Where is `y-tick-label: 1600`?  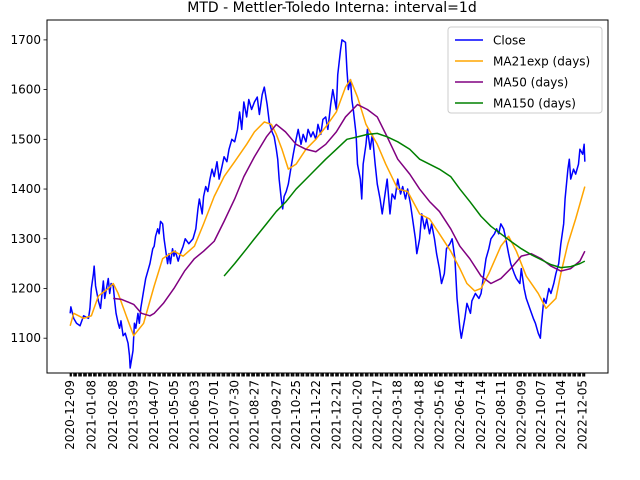 y-tick-label: 1600 is located at coordinates (25, 90).